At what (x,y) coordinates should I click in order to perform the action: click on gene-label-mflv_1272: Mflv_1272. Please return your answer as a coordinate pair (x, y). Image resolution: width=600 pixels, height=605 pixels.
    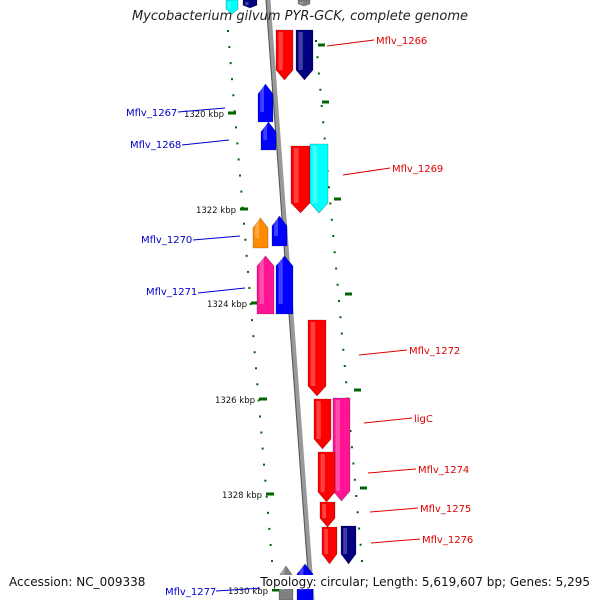
    Looking at the image, I should click on (434, 351).